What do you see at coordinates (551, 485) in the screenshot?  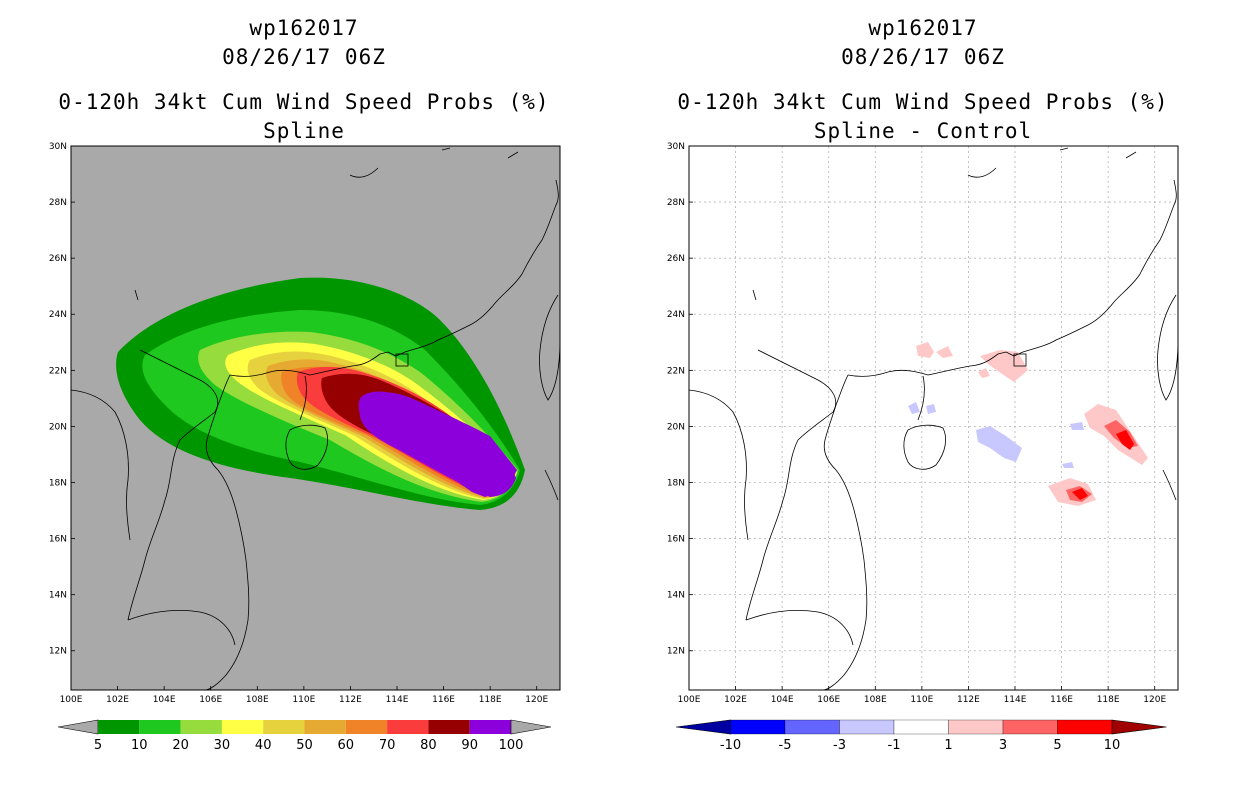 I see `philippines` at bounding box center [551, 485].